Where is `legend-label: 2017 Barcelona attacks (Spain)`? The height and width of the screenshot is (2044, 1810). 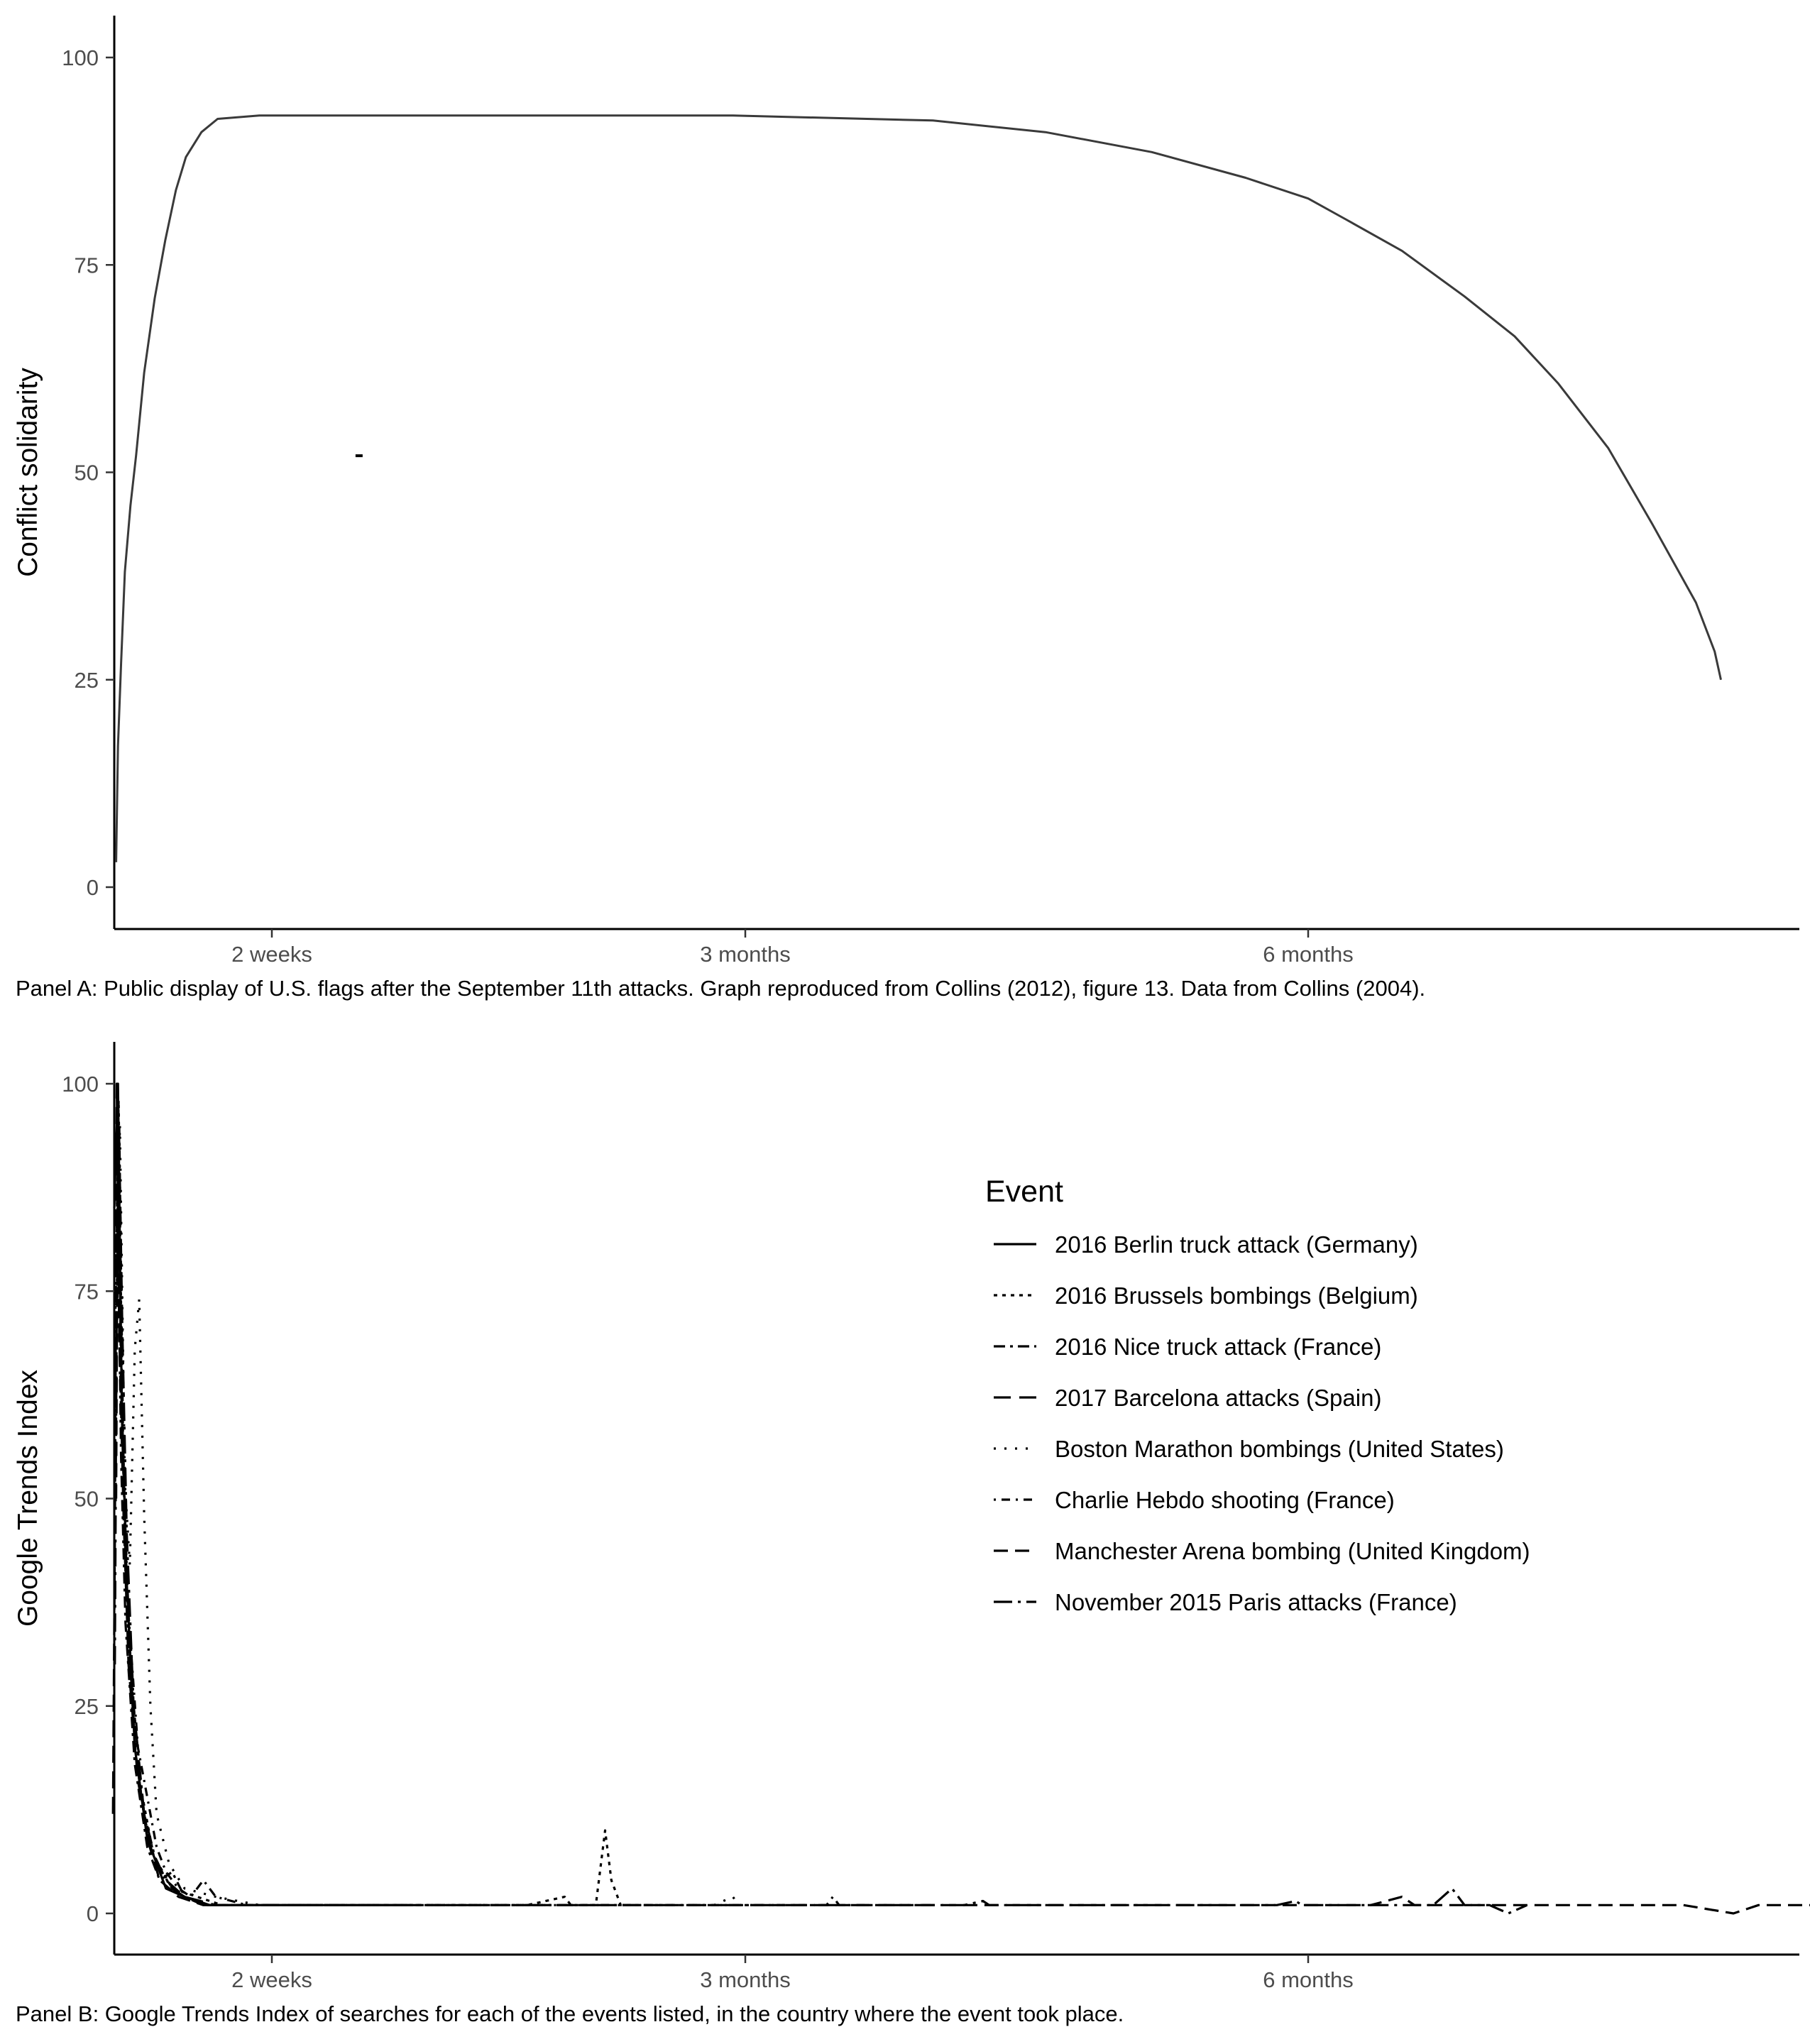
legend-label: 2017 Barcelona attacks (Spain) is located at coordinates (1218, 1398).